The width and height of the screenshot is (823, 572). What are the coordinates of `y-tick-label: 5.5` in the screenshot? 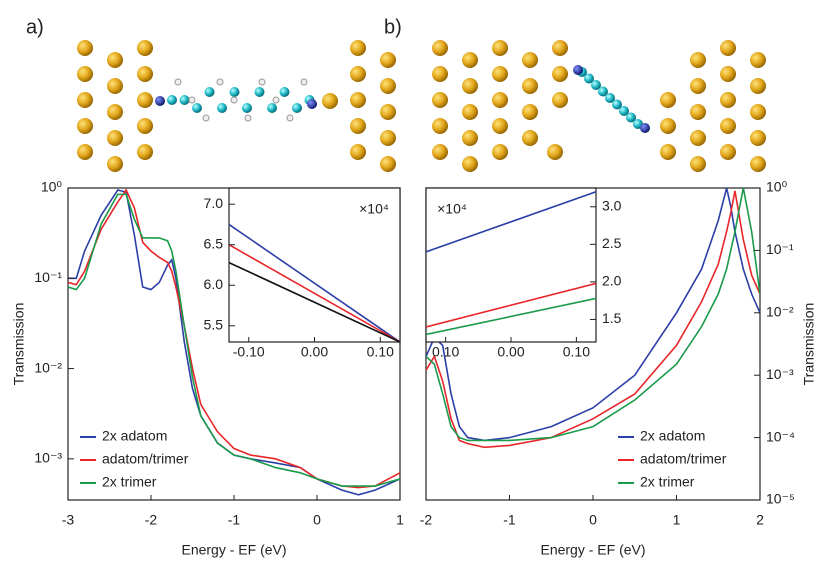 It's located at (214, 324).